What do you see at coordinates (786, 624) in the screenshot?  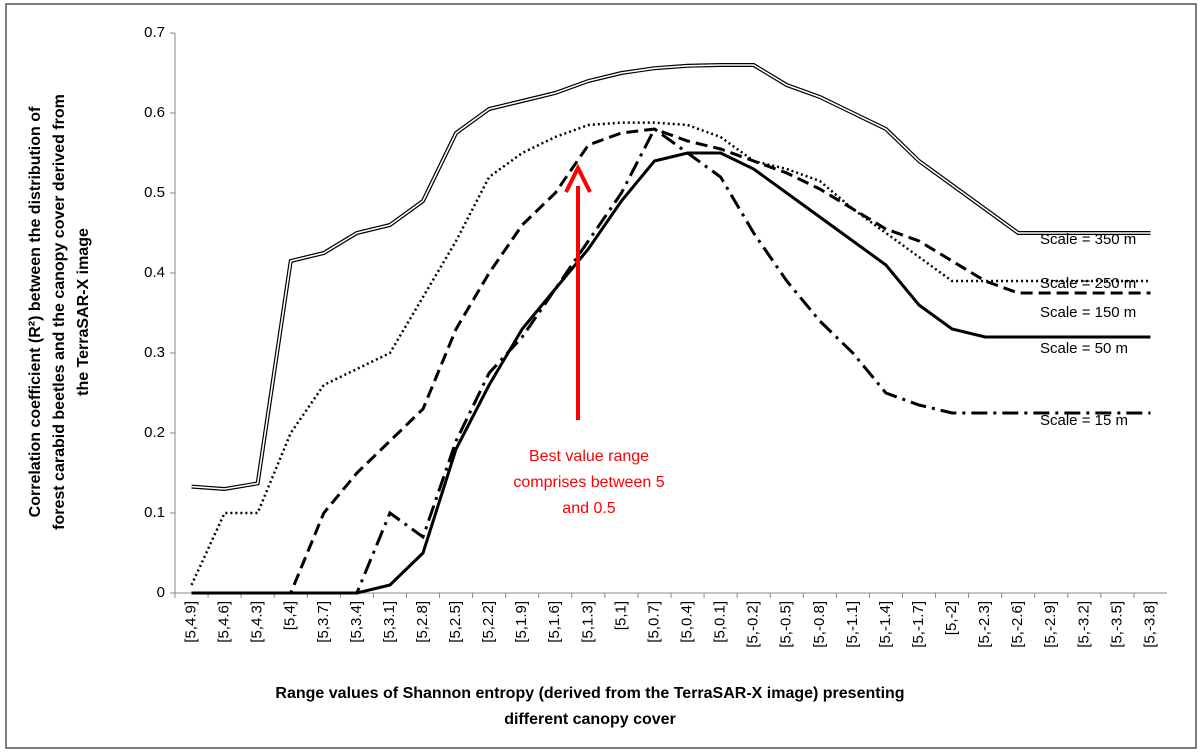 I see `x-tick-label: [5,-0.5]` at bounding box center [786, 624].